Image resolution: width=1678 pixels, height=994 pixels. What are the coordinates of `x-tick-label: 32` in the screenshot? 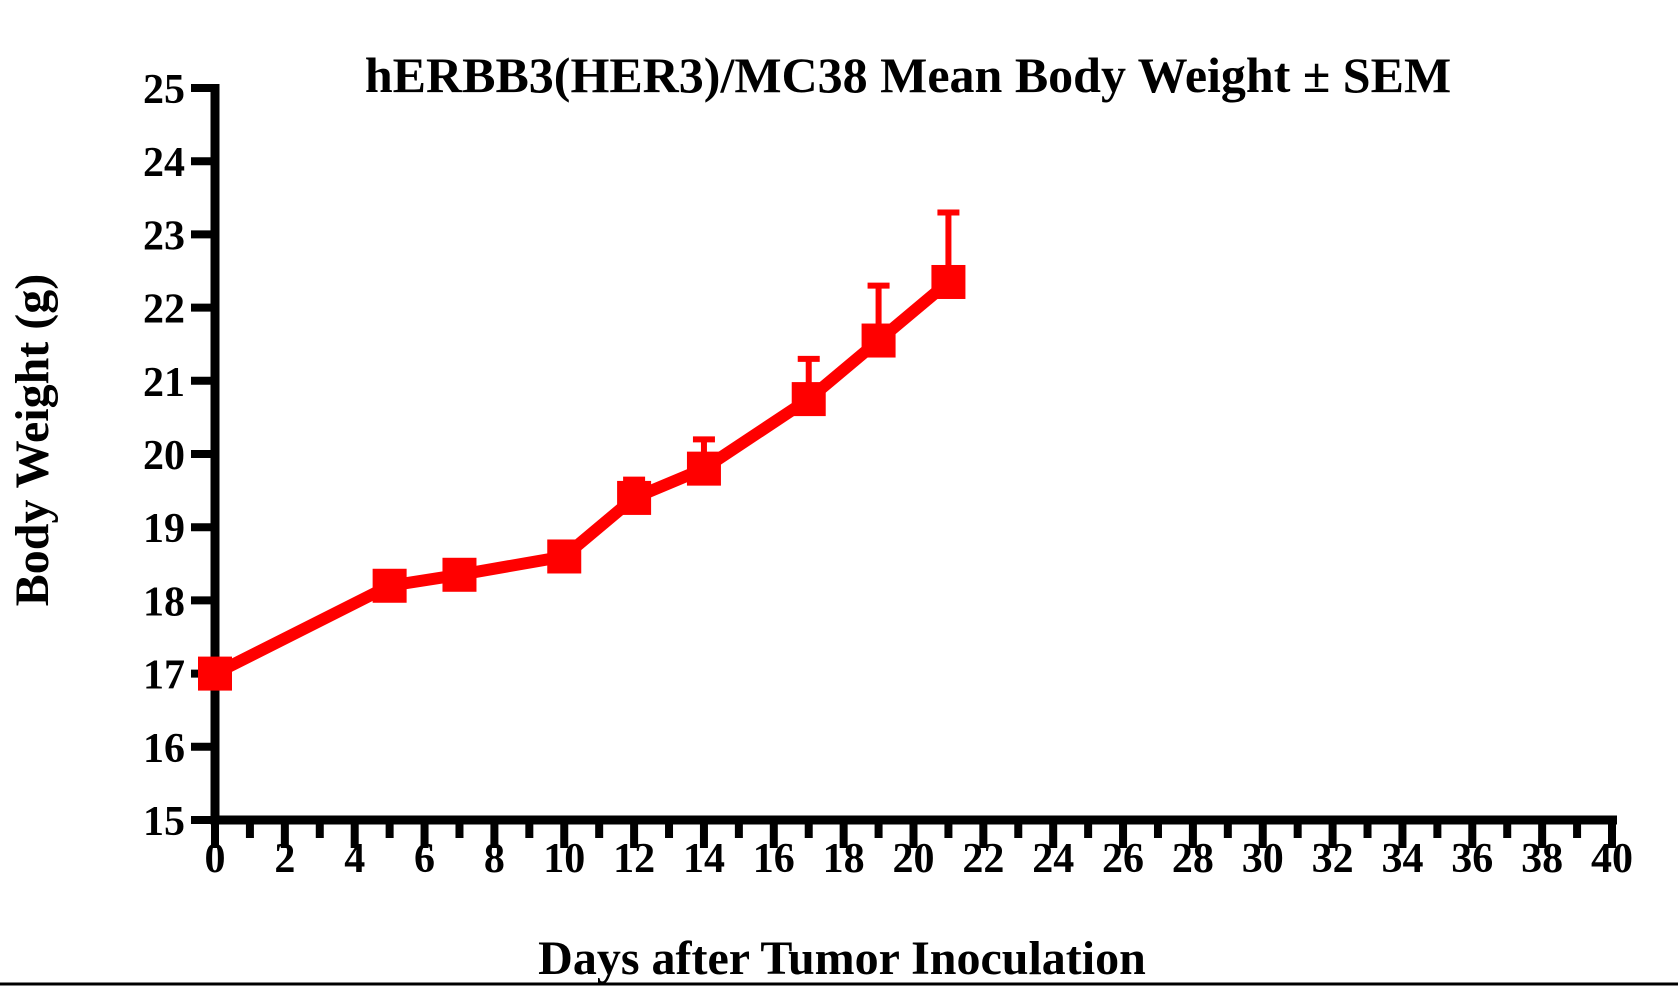 It's located at (1333, 859).